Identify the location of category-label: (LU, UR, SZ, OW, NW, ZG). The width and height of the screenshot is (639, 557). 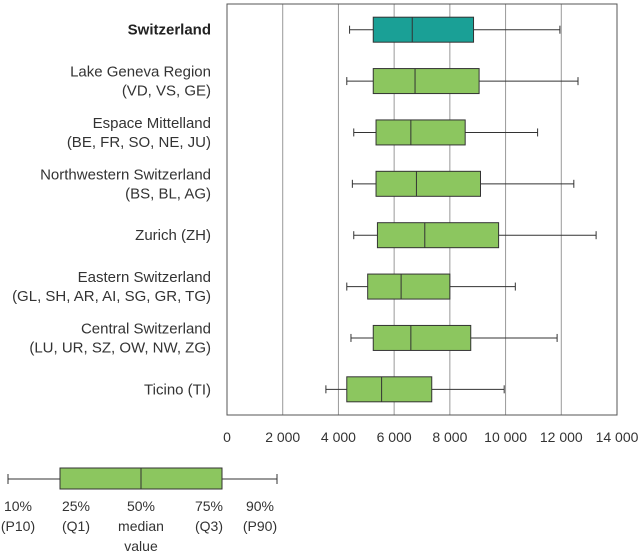
(120, 347).